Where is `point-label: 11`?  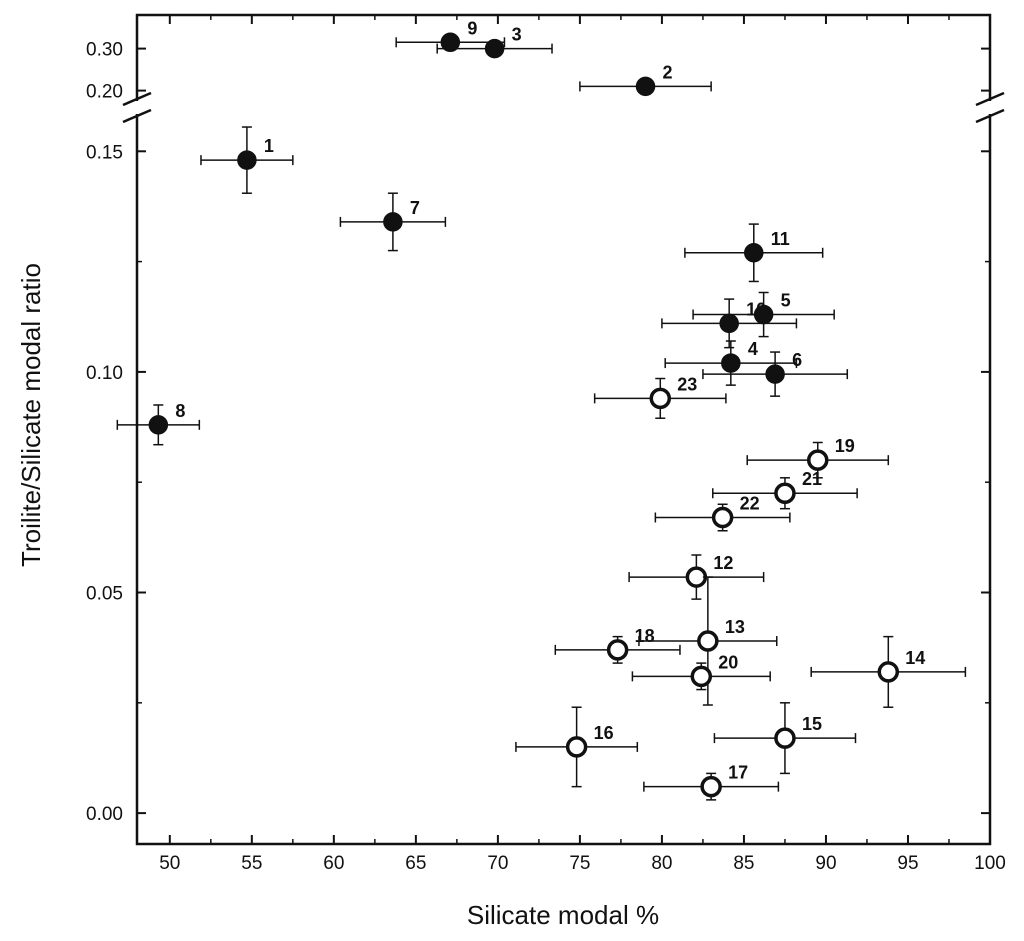 point-label: 11 is located at coordinates (780, 239).